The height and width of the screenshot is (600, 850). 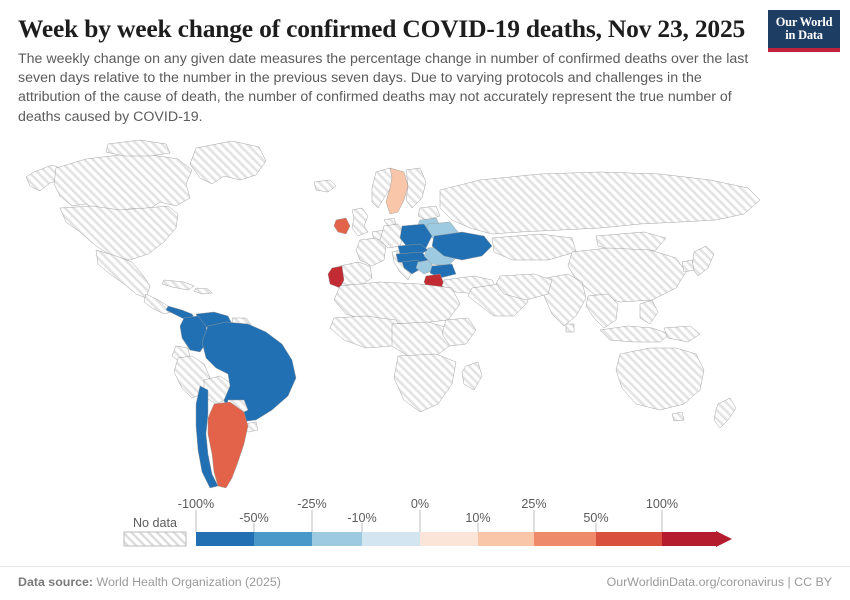 I want to click on country-east-africa, so click(x=459, y=332).